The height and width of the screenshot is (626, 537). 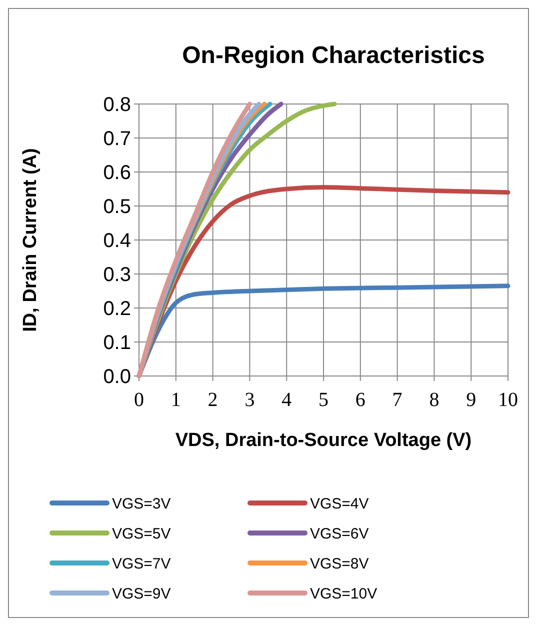 What do you see at coordinates (339, 533) in the screenshot?
I see `legend-label: VGS=6V` at bounding box center [339, 533].